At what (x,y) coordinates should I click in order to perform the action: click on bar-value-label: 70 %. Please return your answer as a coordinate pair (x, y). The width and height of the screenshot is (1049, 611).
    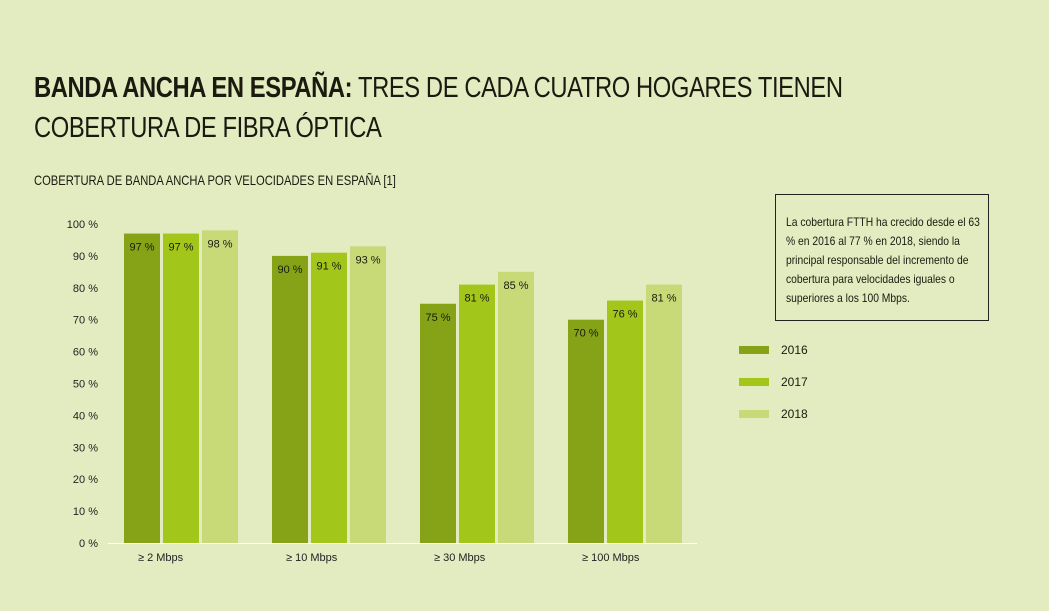
    Looking at the image, I should click on (585, 334).